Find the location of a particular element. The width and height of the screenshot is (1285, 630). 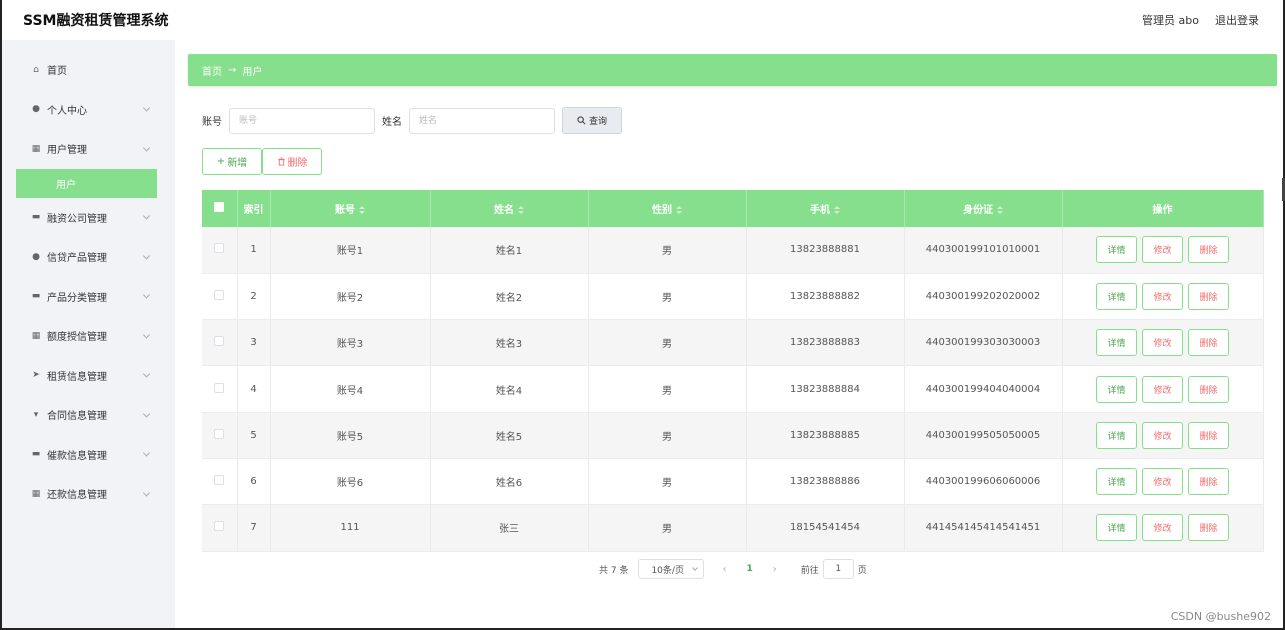

sidebar-item-1: ● 个人中心 is located at coordinates (86, 110).